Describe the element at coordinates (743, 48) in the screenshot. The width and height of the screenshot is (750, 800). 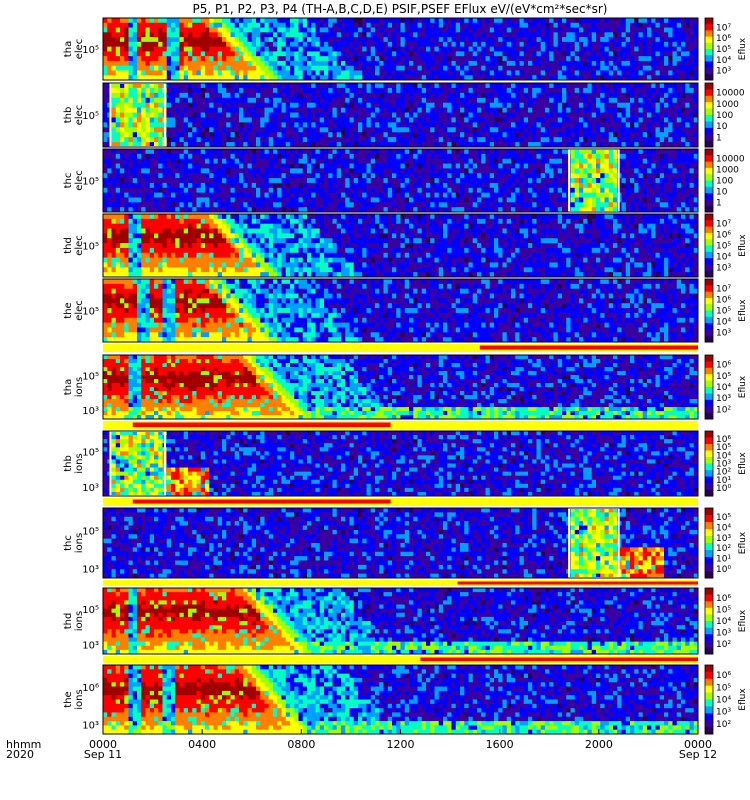
I see `colorbar-label: Eflux` at that location.